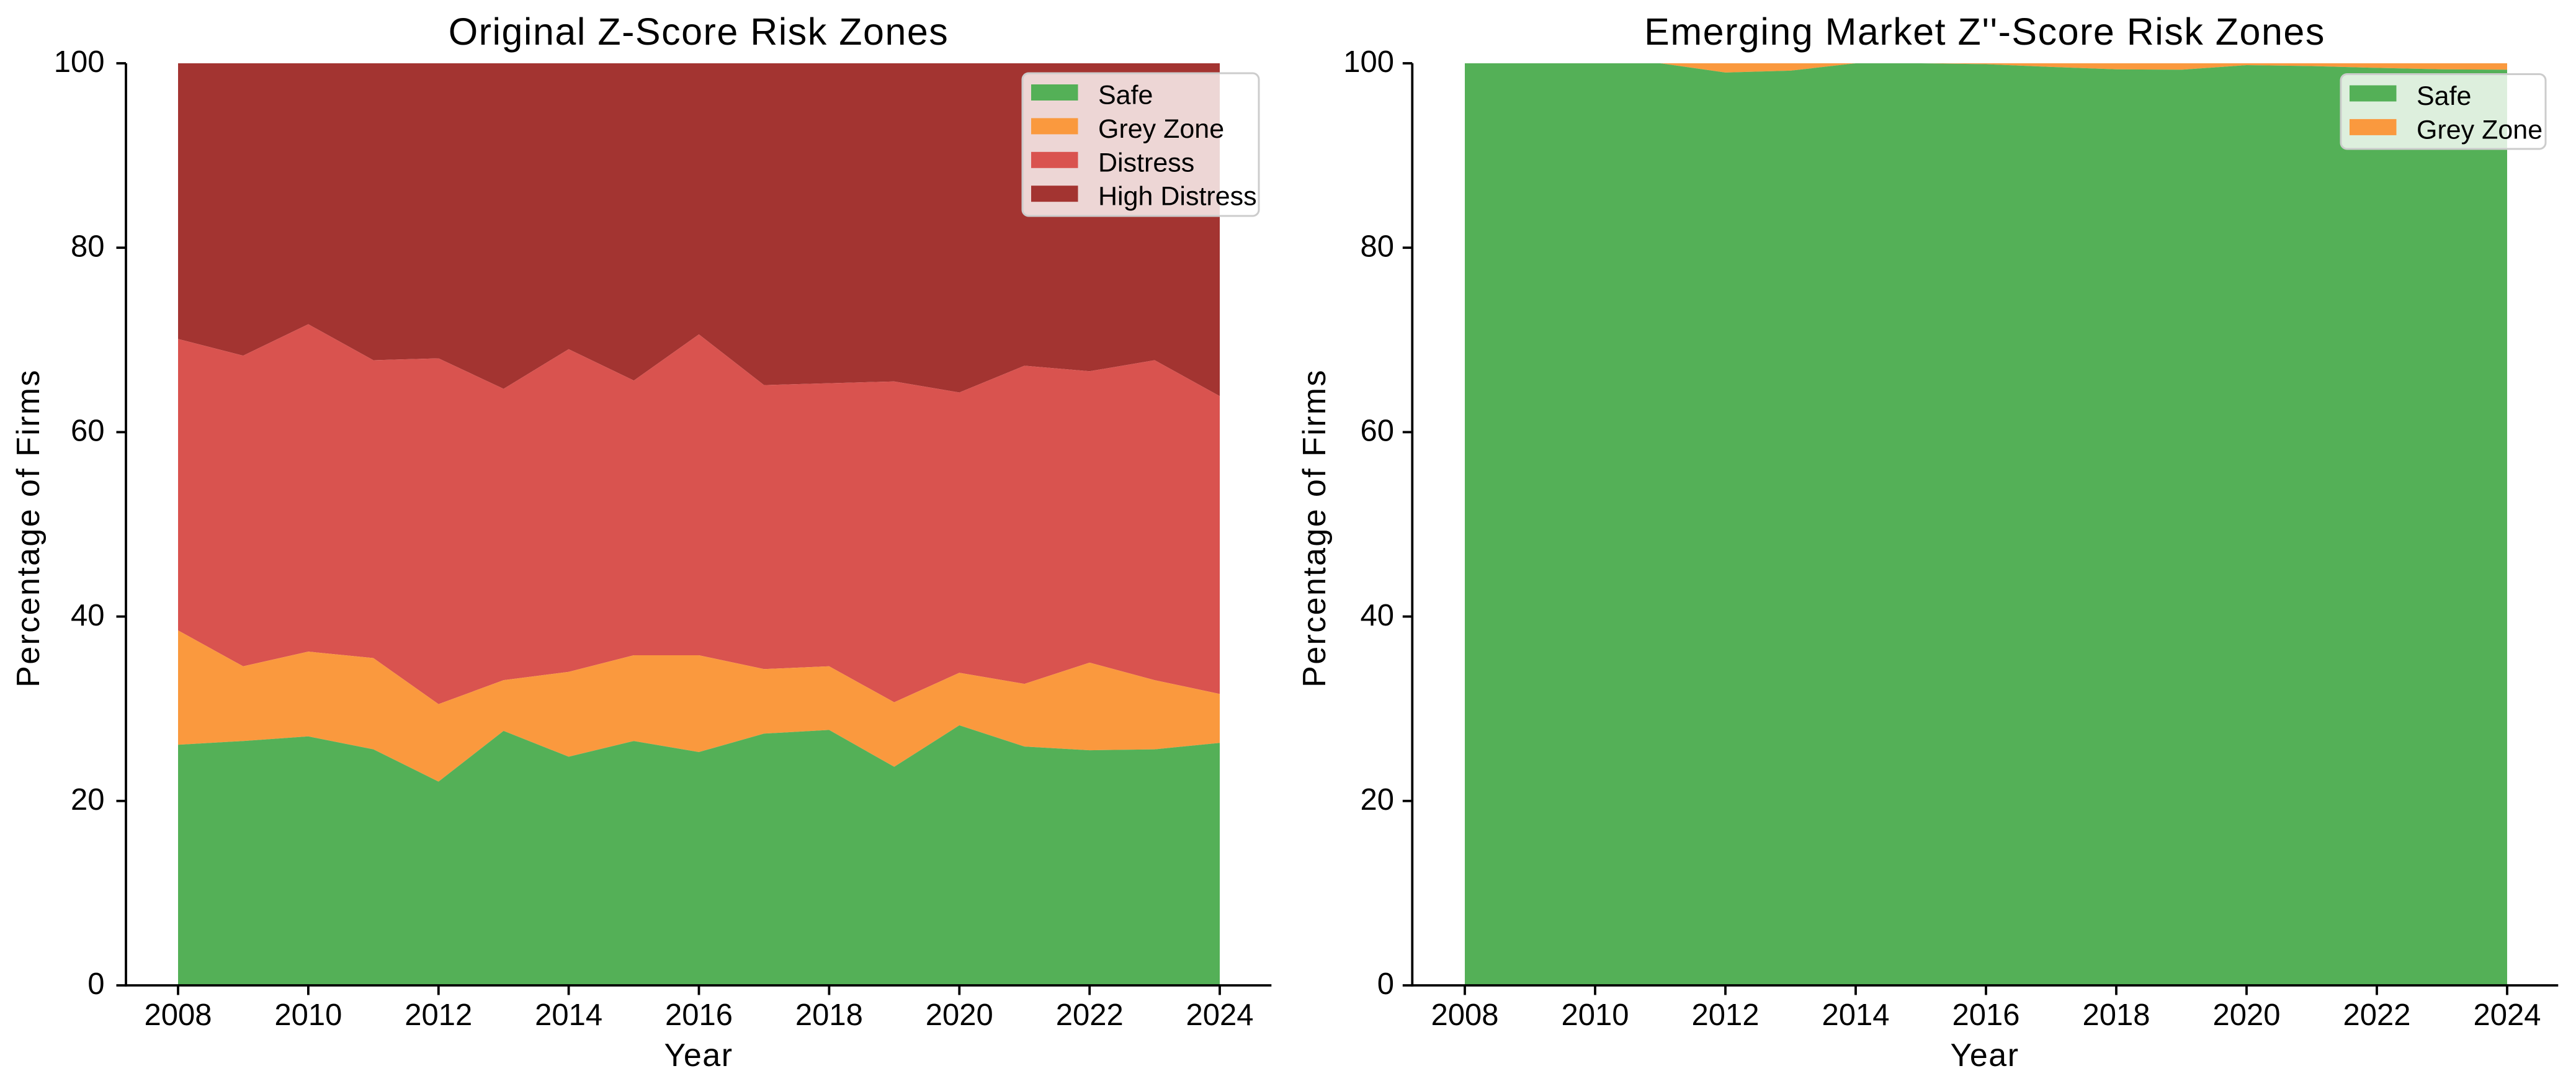  Describe the element at coordinates (1984, 32) in the screenshot. I see `svg-text:Emerging Market Z''-Score Risk: Emerging Market Z''-Score Risk Zones` at that location.